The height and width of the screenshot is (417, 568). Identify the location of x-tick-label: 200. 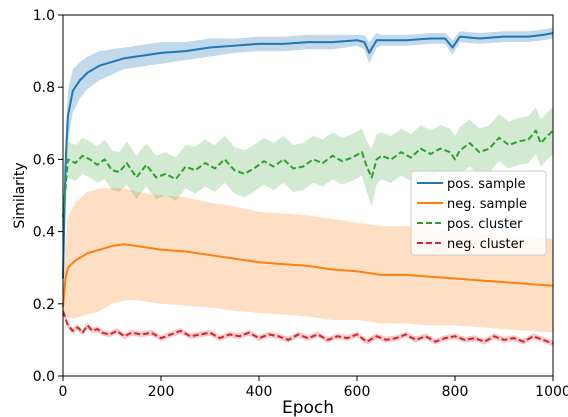
(161, 392).